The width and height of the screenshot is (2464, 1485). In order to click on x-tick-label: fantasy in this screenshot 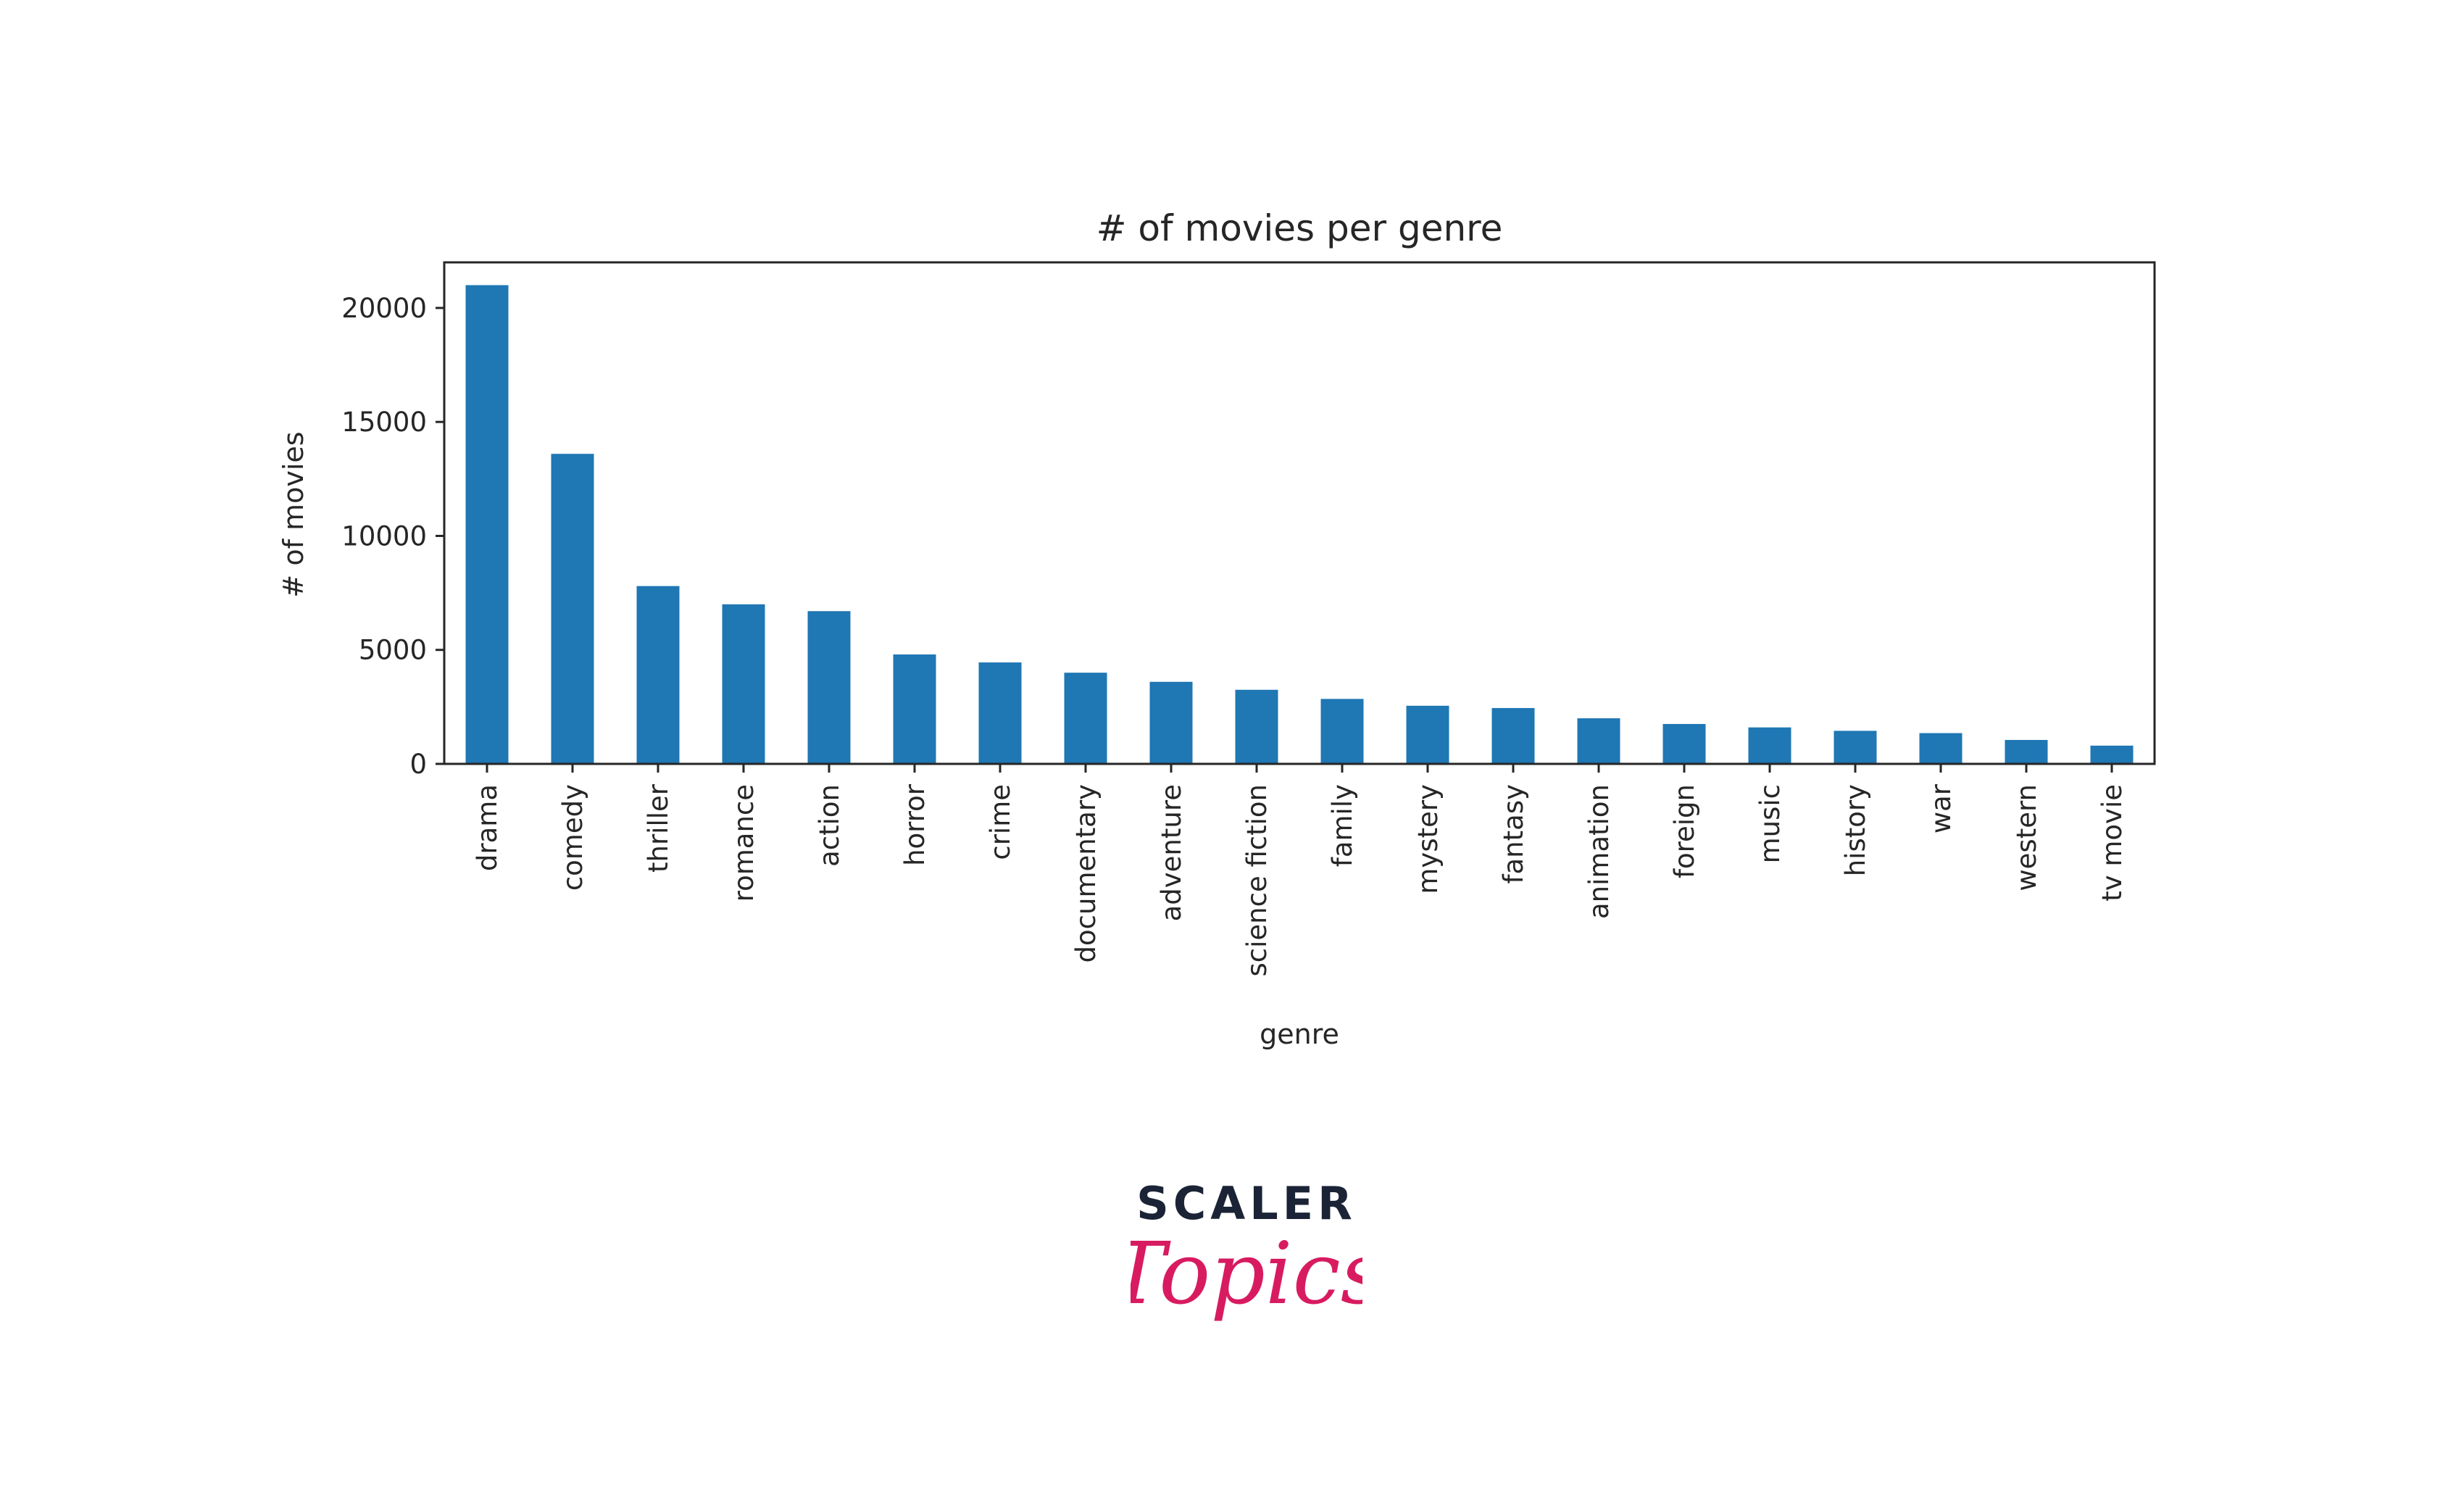, I will do `click(1514, 834)`.